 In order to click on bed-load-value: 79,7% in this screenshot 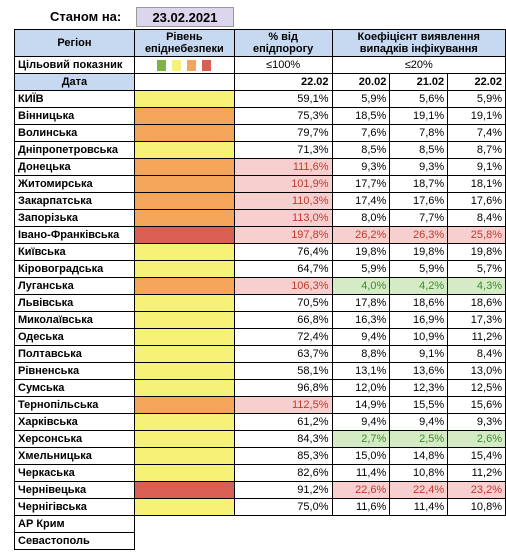, I will do `click(283, 133)`.